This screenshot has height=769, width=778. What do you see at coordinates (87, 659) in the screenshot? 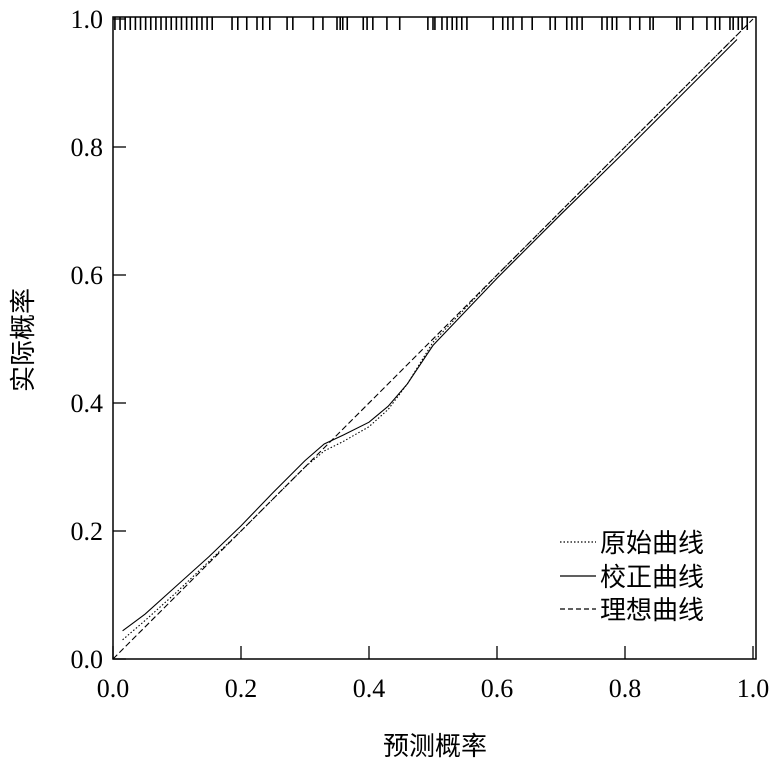
I see `y-tick-label: 0.0` at bounding box center [87, 659].